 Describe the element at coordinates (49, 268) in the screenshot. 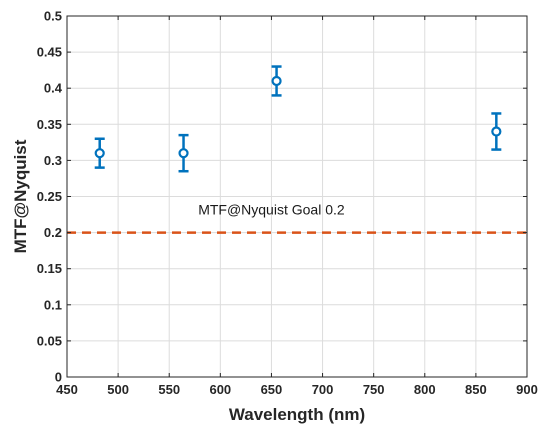

I see `y-tick-label: 0.15` at that location.